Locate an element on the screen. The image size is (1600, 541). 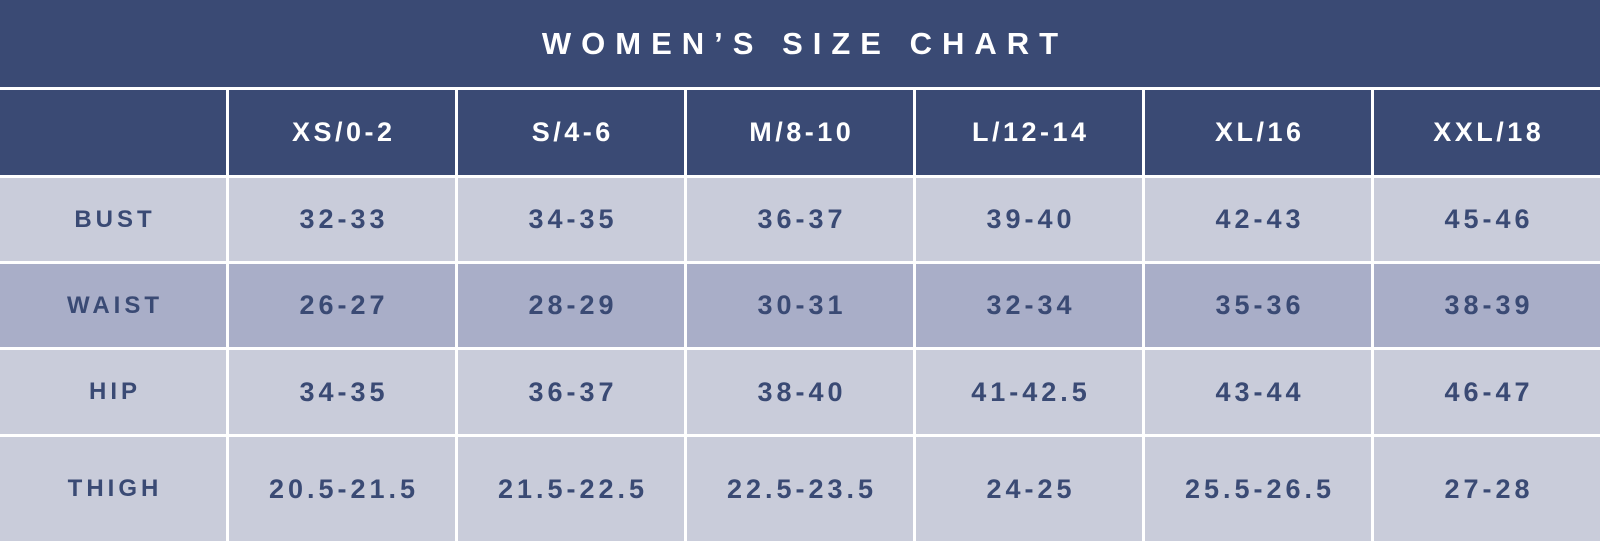
bust-m-value: 36-37 is located at coordinates (800, 219).